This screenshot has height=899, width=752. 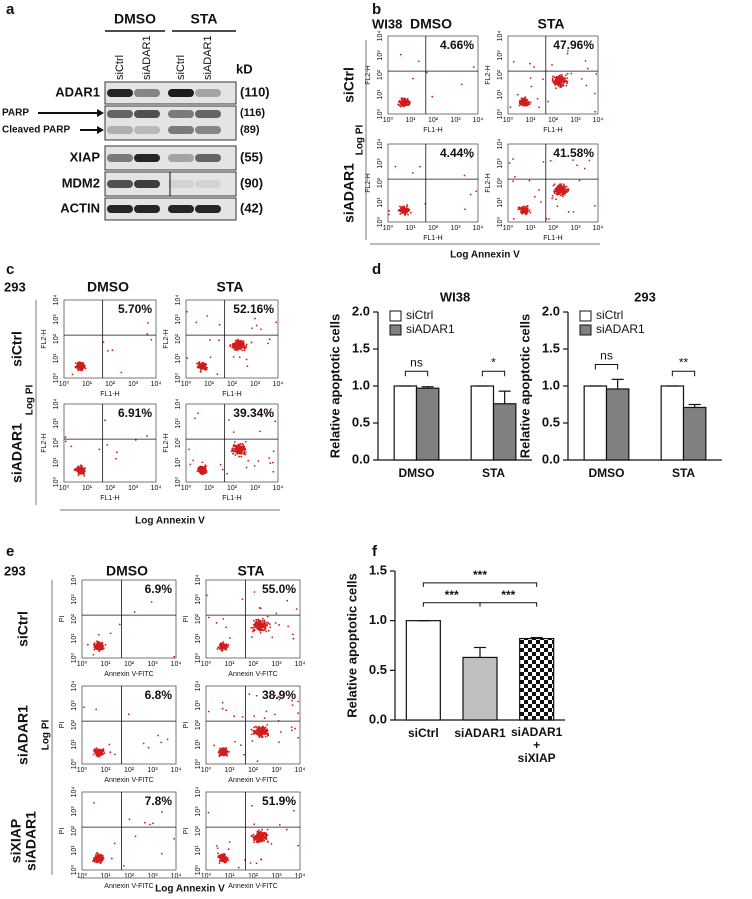 I want to click on panel-label: c, so click(x=10, y=269).